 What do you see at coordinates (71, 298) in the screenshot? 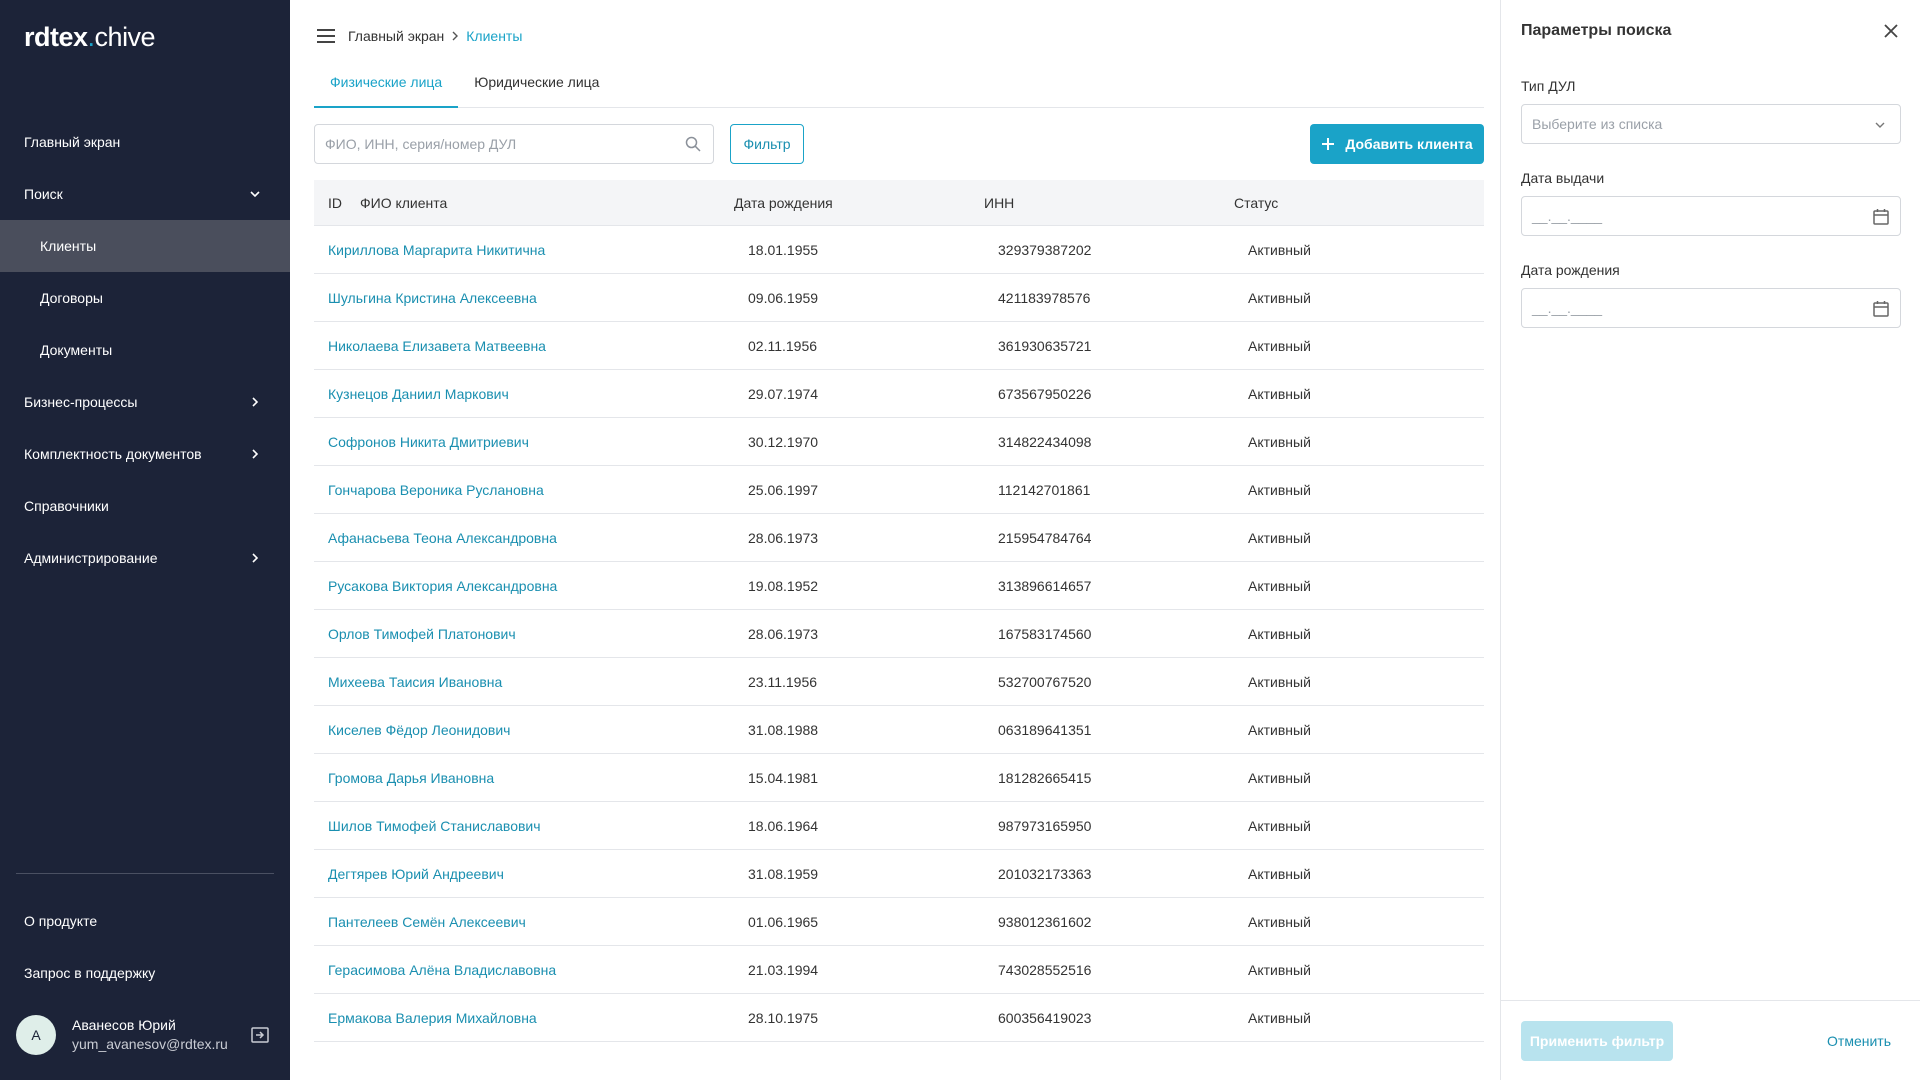
I see `sidebar-item-label: Договоры` at bounding box center [71, 298].